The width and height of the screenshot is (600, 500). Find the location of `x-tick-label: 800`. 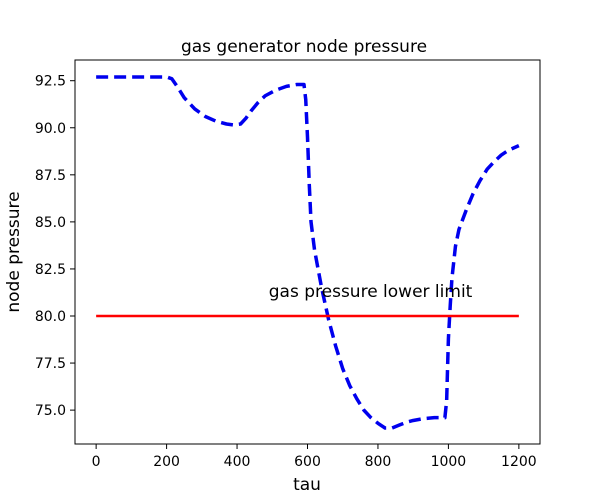

x-tick-label: 800 is located at coordinates (378, 462).